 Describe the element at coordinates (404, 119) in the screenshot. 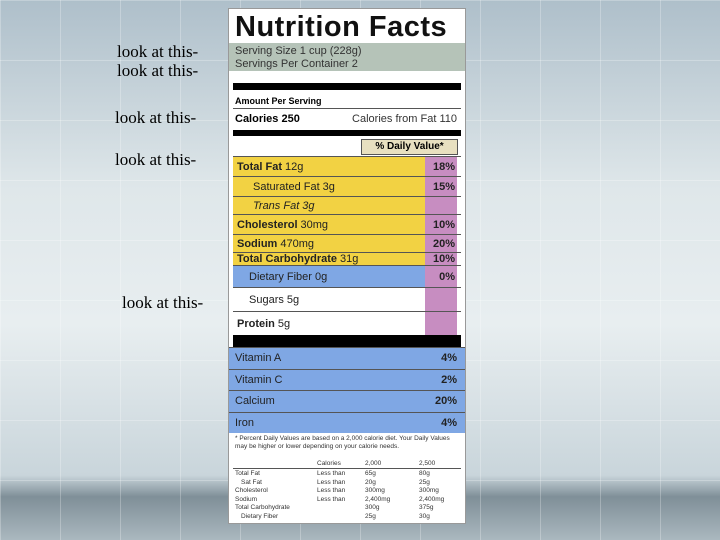

I see `calories-from-fat: Calories from Fat 110` at that location.